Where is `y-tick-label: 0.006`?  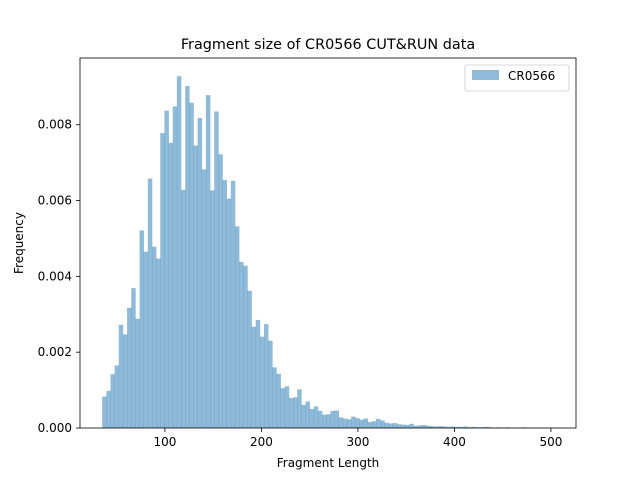
y-tick-label: 0.006 is located at coordinates (55, 201).